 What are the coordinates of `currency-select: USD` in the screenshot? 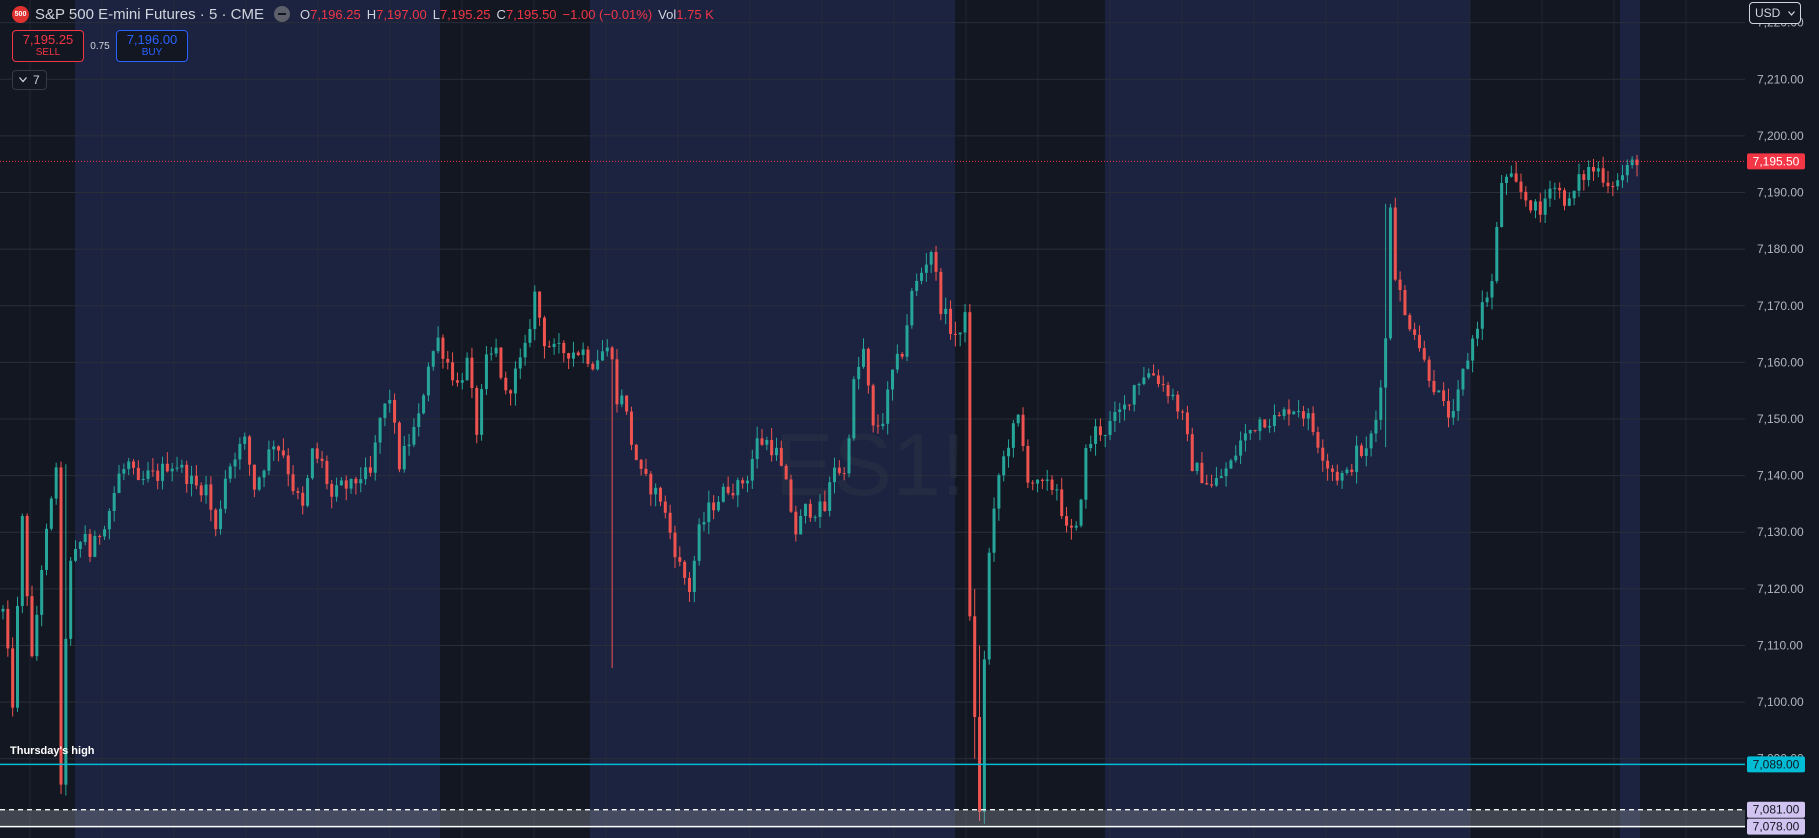 It's located at (1775, 13).